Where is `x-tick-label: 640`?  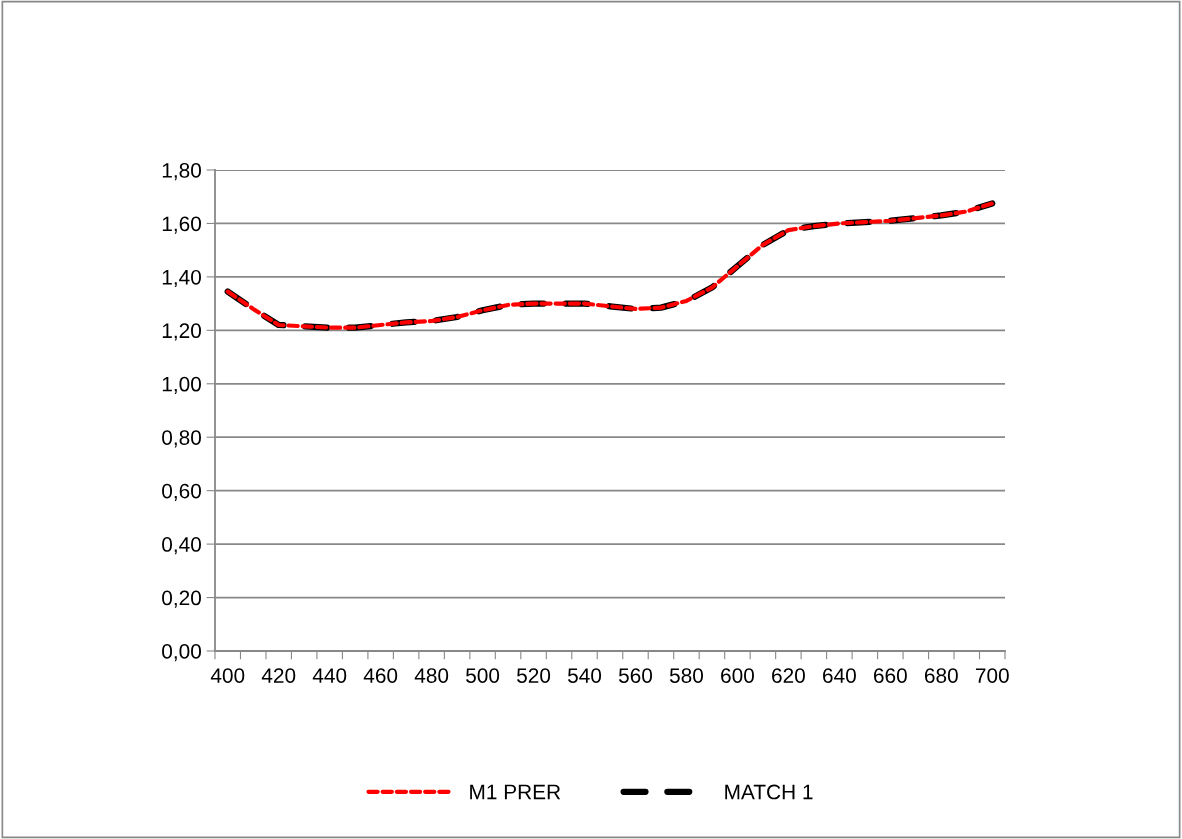 x-tick-label: 640 is located at coordinates (839, 675).